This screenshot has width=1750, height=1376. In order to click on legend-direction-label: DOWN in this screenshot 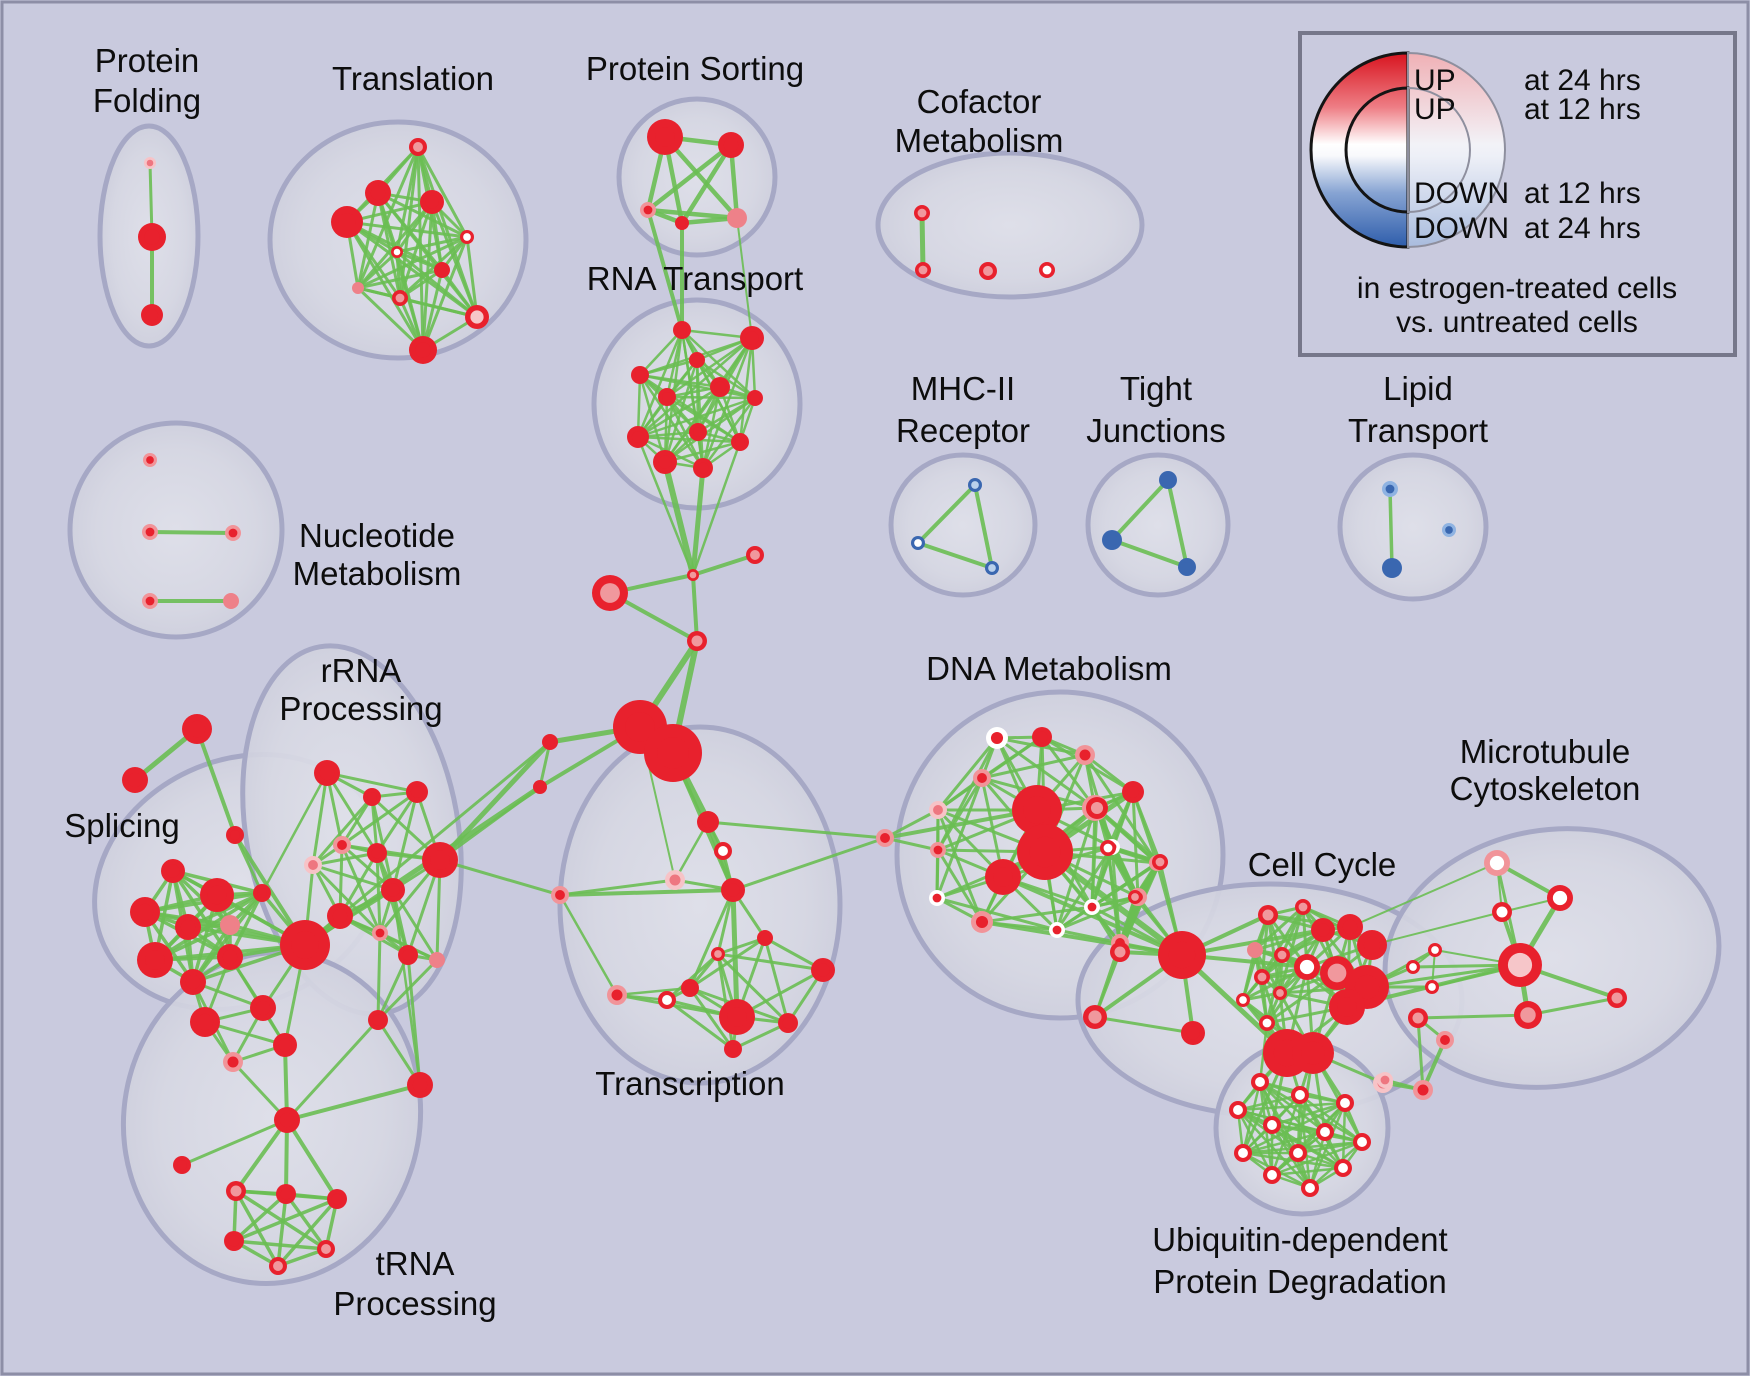, I will do `click(1461, 193)`.